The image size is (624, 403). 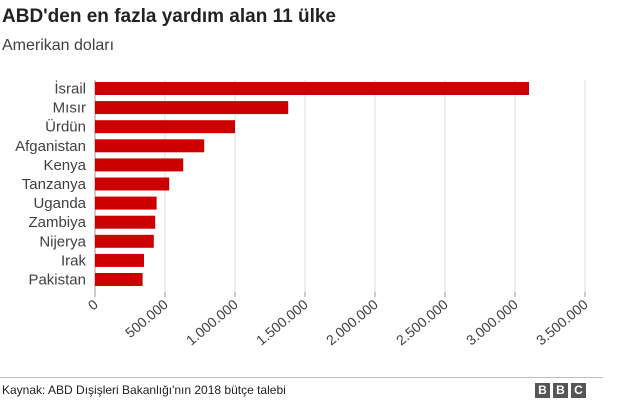 I want to click on x-tick-label: 1.500.000, so click(x=282, y=322).